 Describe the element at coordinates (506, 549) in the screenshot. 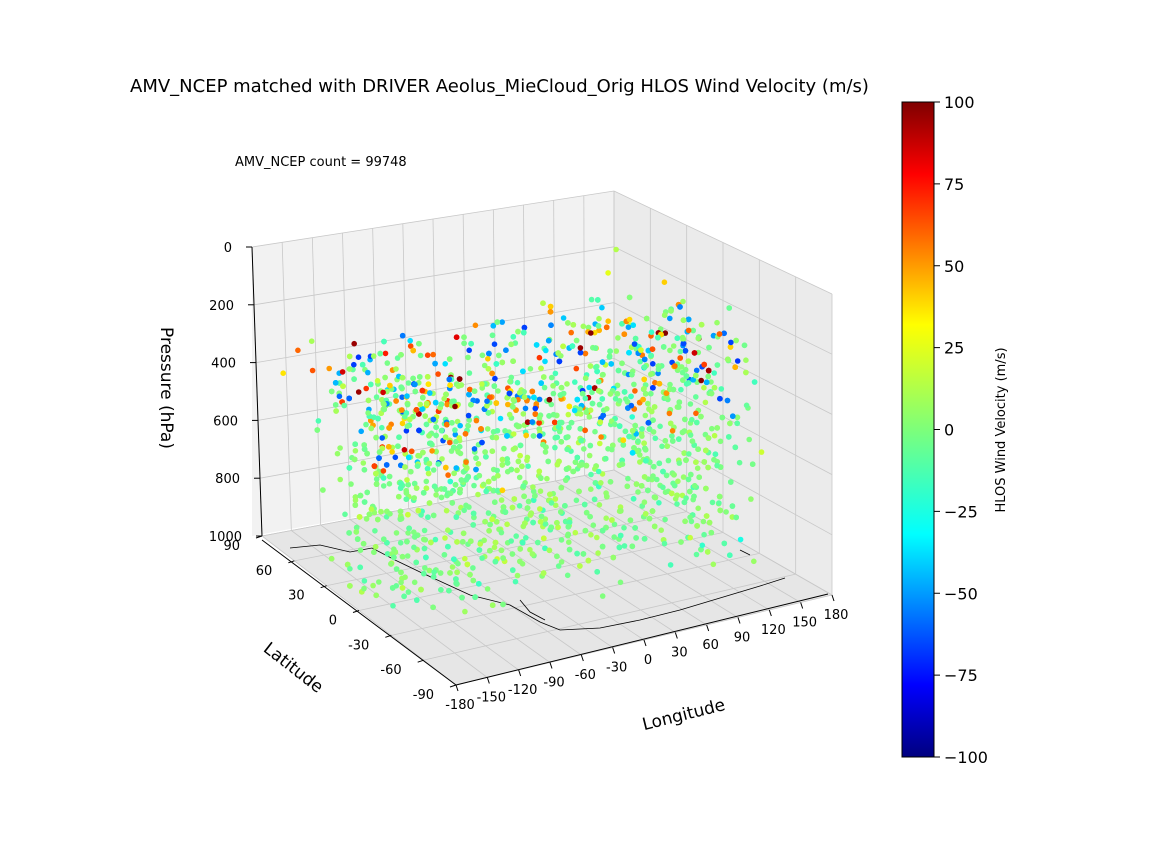

I see `grid-line` at that location.